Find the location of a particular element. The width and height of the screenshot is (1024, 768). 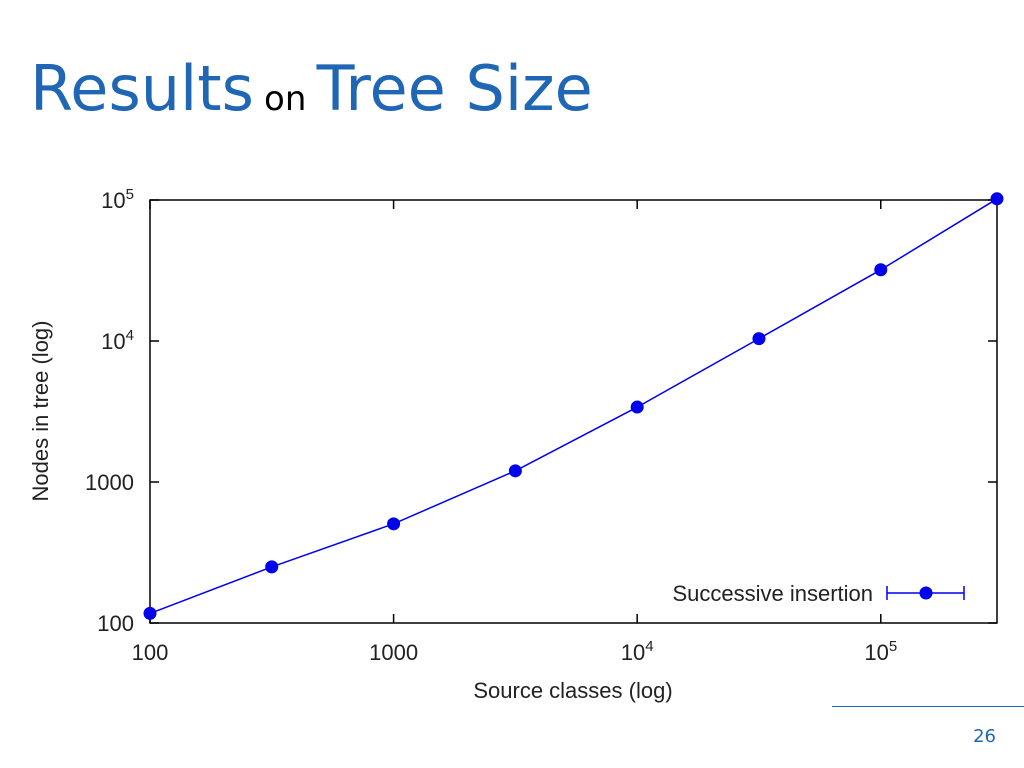

legend: Successive insertion is located at coordinates (818, 593).